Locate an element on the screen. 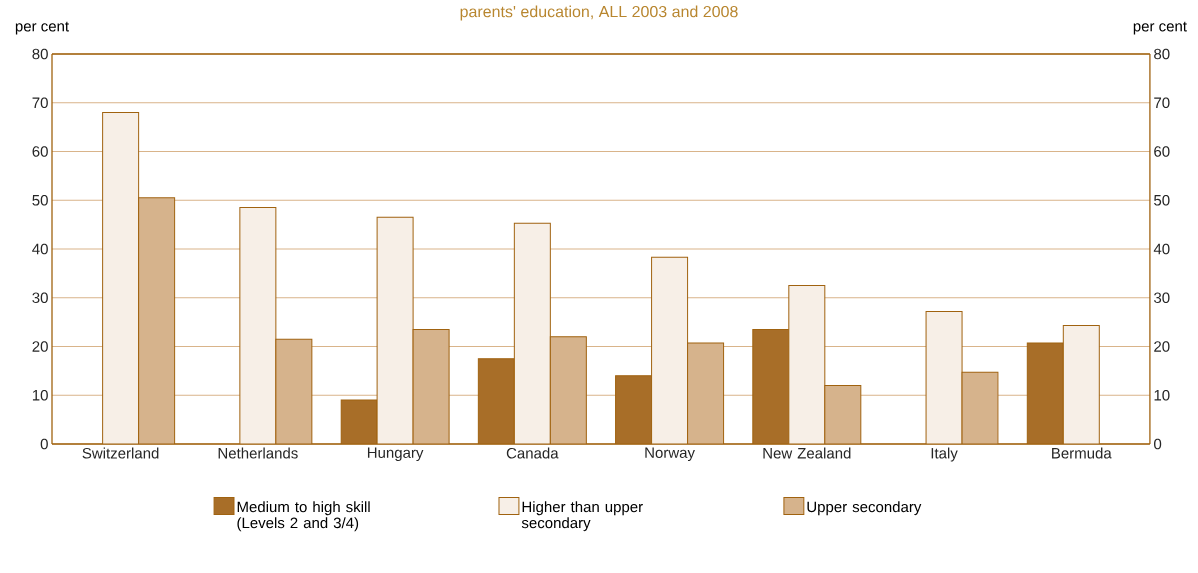  y2-tick-label: 10 is located at coordinates (1162, 395).